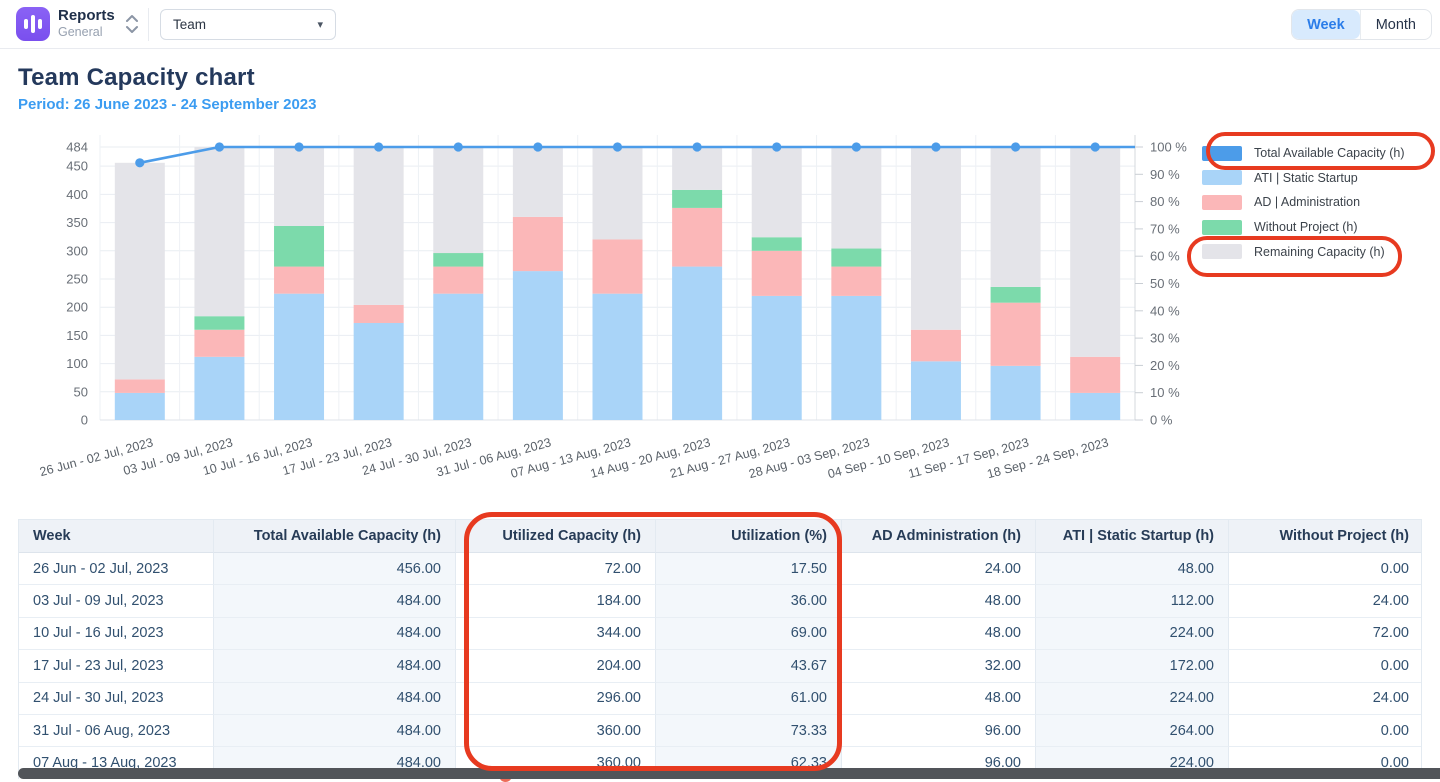 The width and height of the screenshot is (1440, 782). What do you see at coordinates (939, 536) in the screenshot?
I see `column-header: AD Administration (h)` at bounding box center [939, 536].